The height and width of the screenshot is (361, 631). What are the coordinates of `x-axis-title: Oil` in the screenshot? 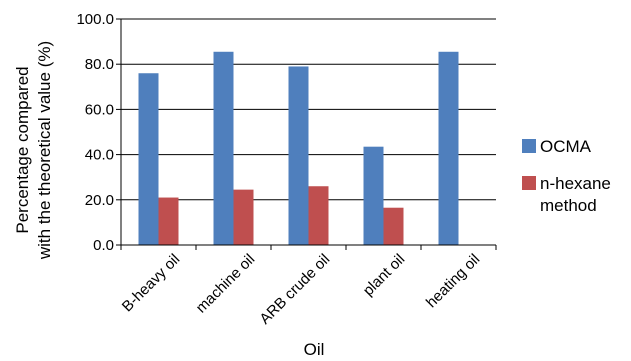 It's located at (314, 349).